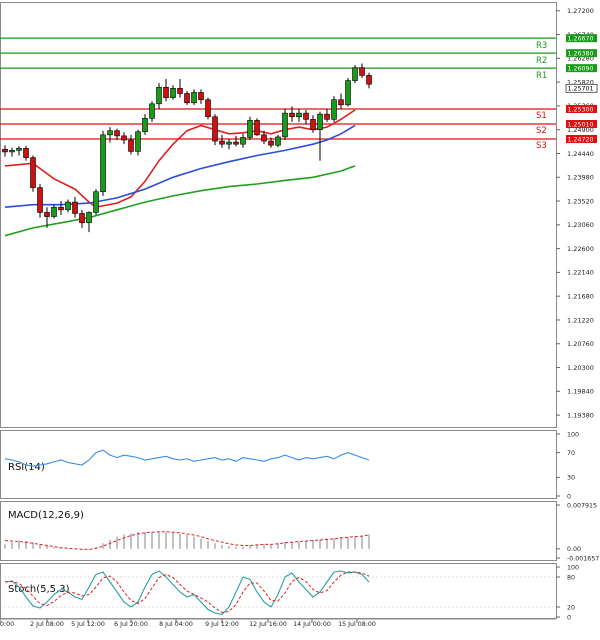 The image size is (600, 640). I want to click on rsi-indicator: 100 70 30 0 RSI(14), so click(291, 465).